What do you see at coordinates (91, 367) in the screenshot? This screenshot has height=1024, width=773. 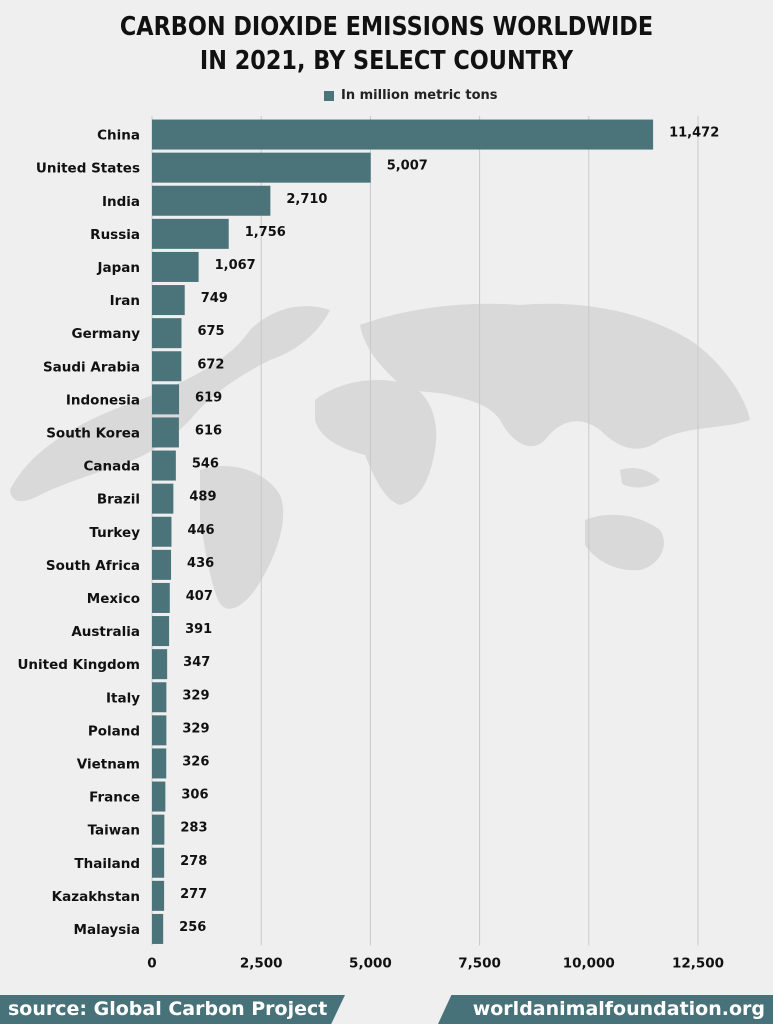 I see `category-label: Saudi Arabia` at bounding box center [91, 367].